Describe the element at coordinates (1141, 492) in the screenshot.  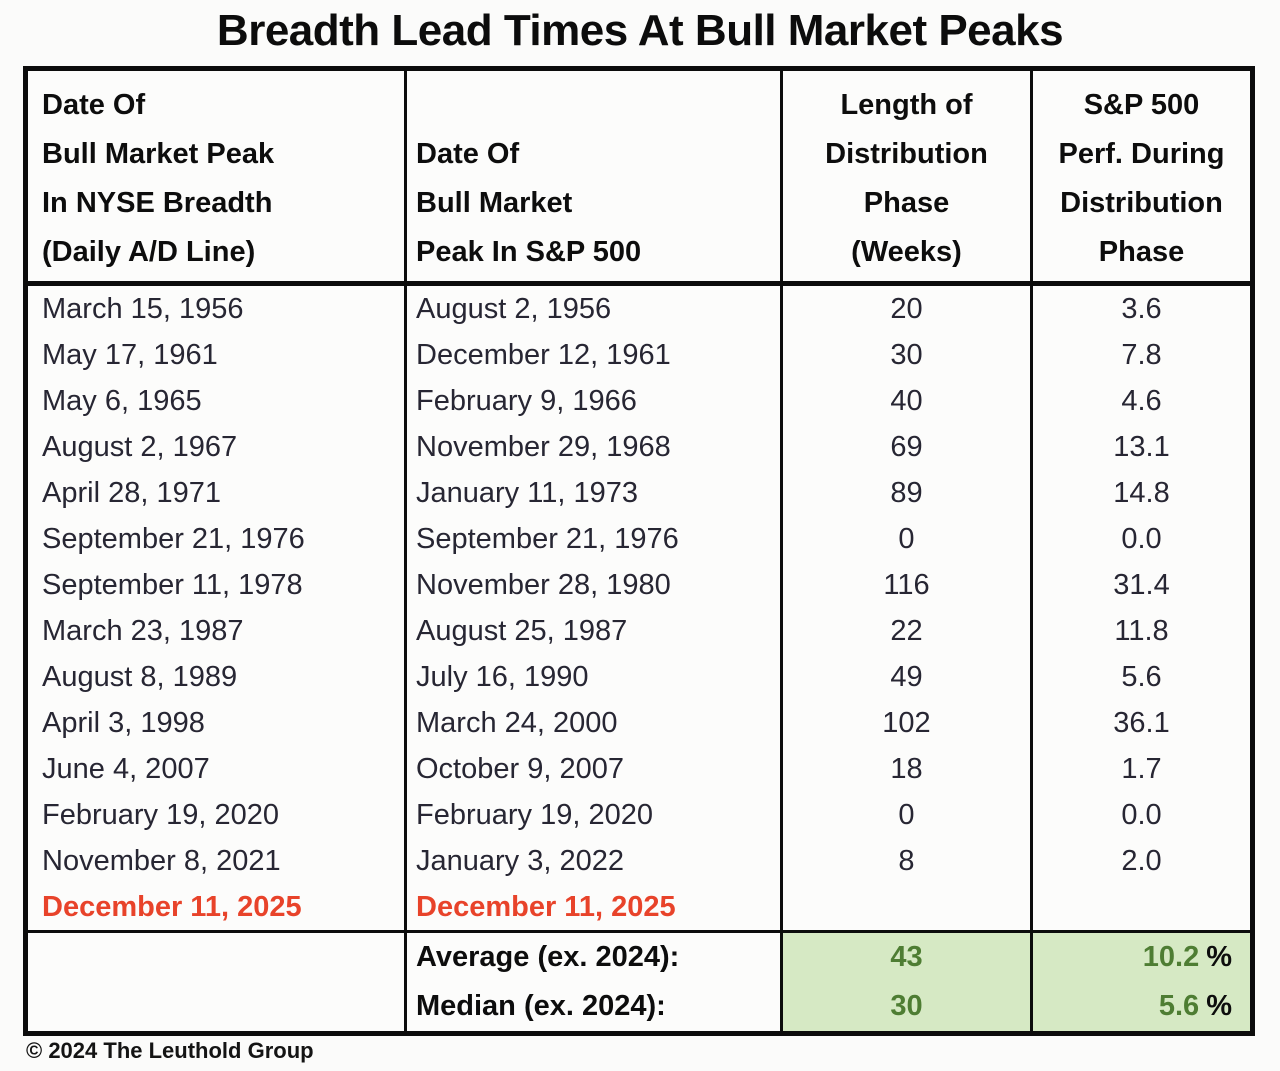
I see `sp500-perf: 14.8` at that location.